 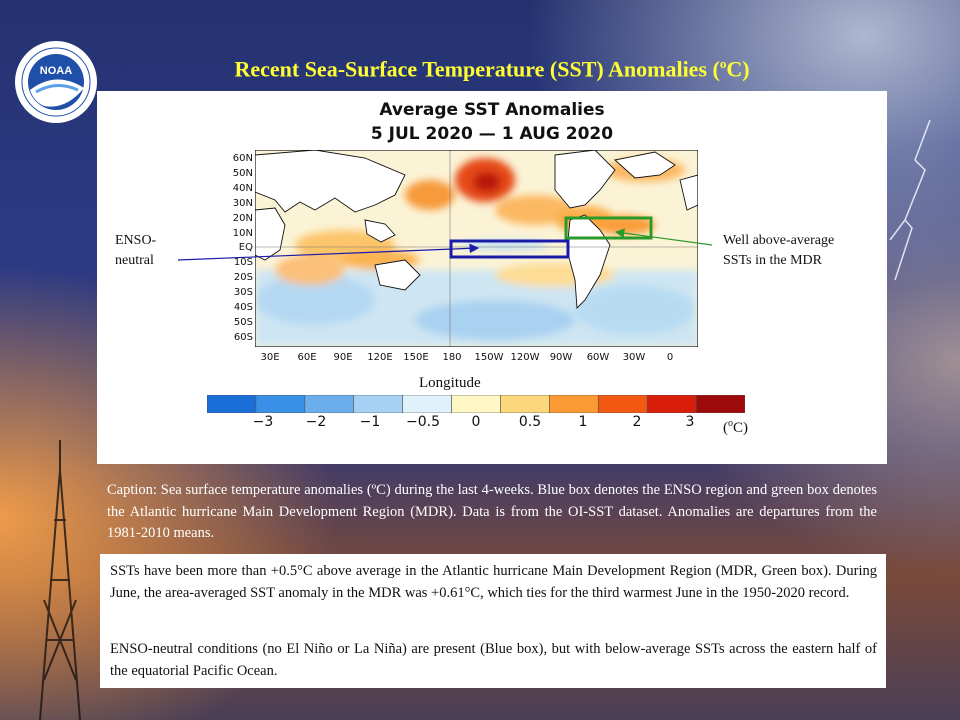 What do you see at coordinates (135, 251) in the screenshot?
I see `enso-callout: ENSO- neutral` at bounding box center [135, 251].